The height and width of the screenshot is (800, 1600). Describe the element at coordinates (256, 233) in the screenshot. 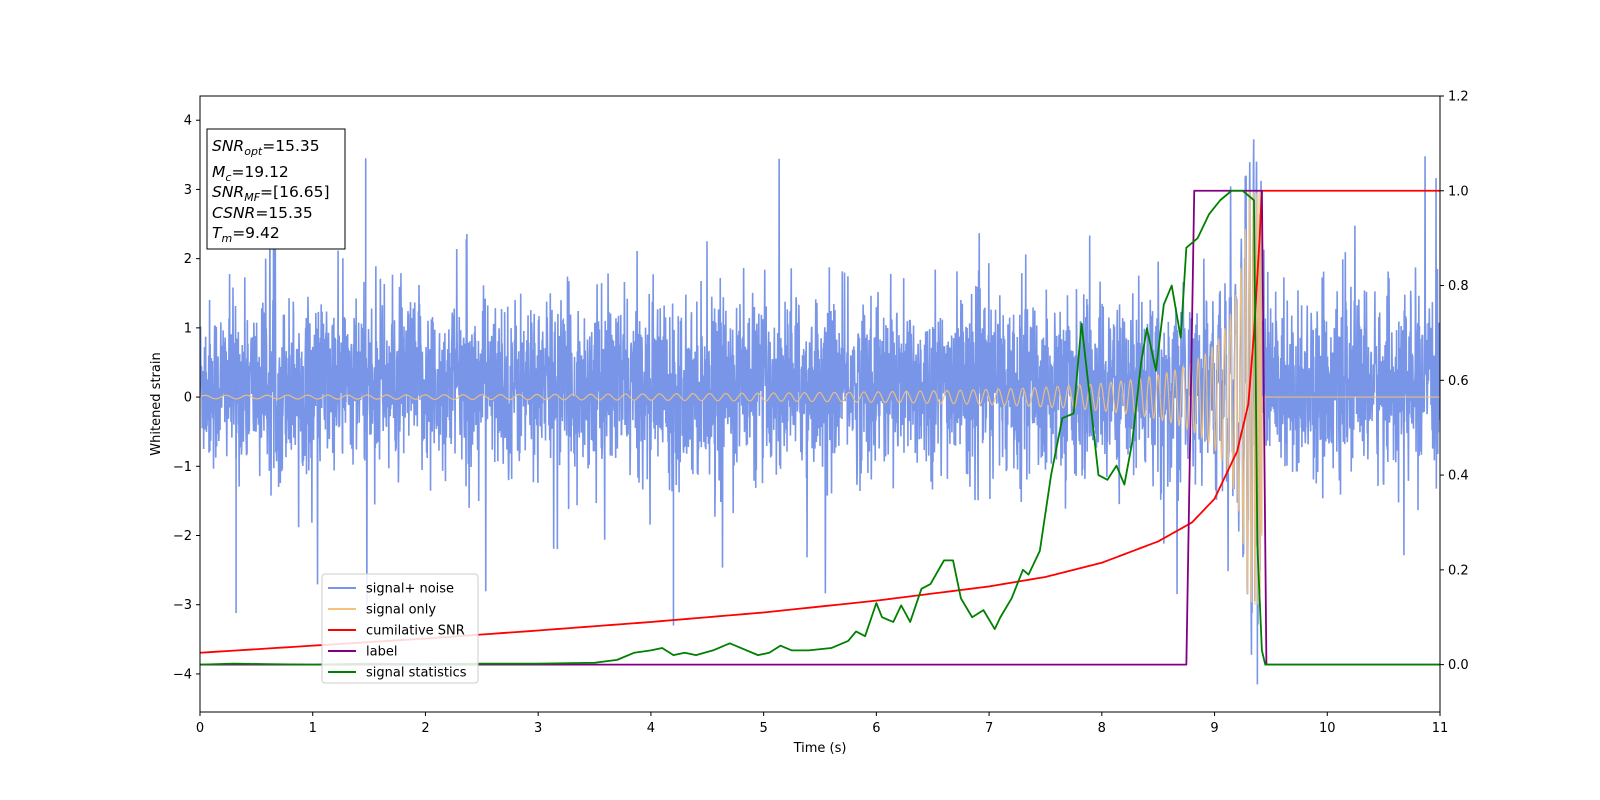

I see `annotation-value: =9.42` at that location.